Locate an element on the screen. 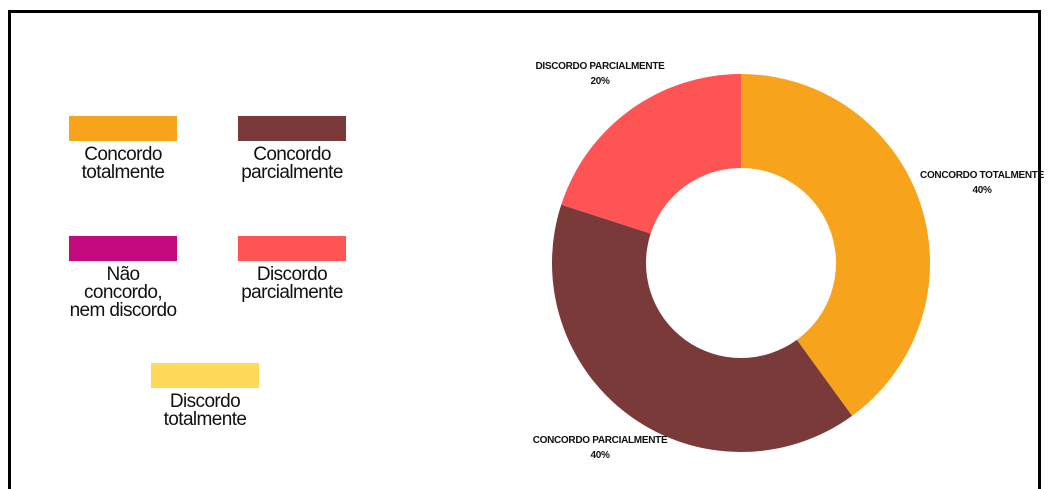  legend-item-nao-concordo-nem-discordo: Não concordo, nem discordo is located at coordinates (123, 278).